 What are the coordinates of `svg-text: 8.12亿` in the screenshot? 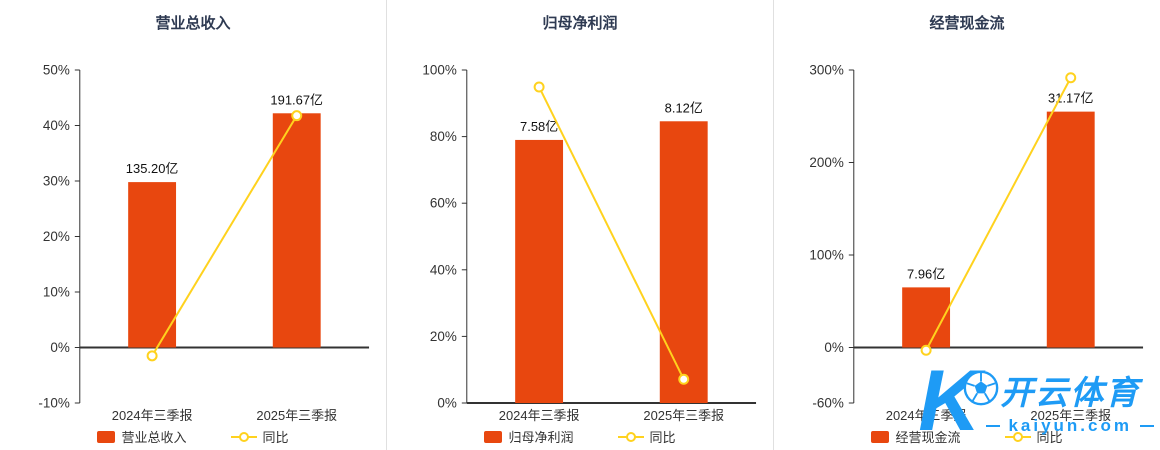 It's located at (684, 107).